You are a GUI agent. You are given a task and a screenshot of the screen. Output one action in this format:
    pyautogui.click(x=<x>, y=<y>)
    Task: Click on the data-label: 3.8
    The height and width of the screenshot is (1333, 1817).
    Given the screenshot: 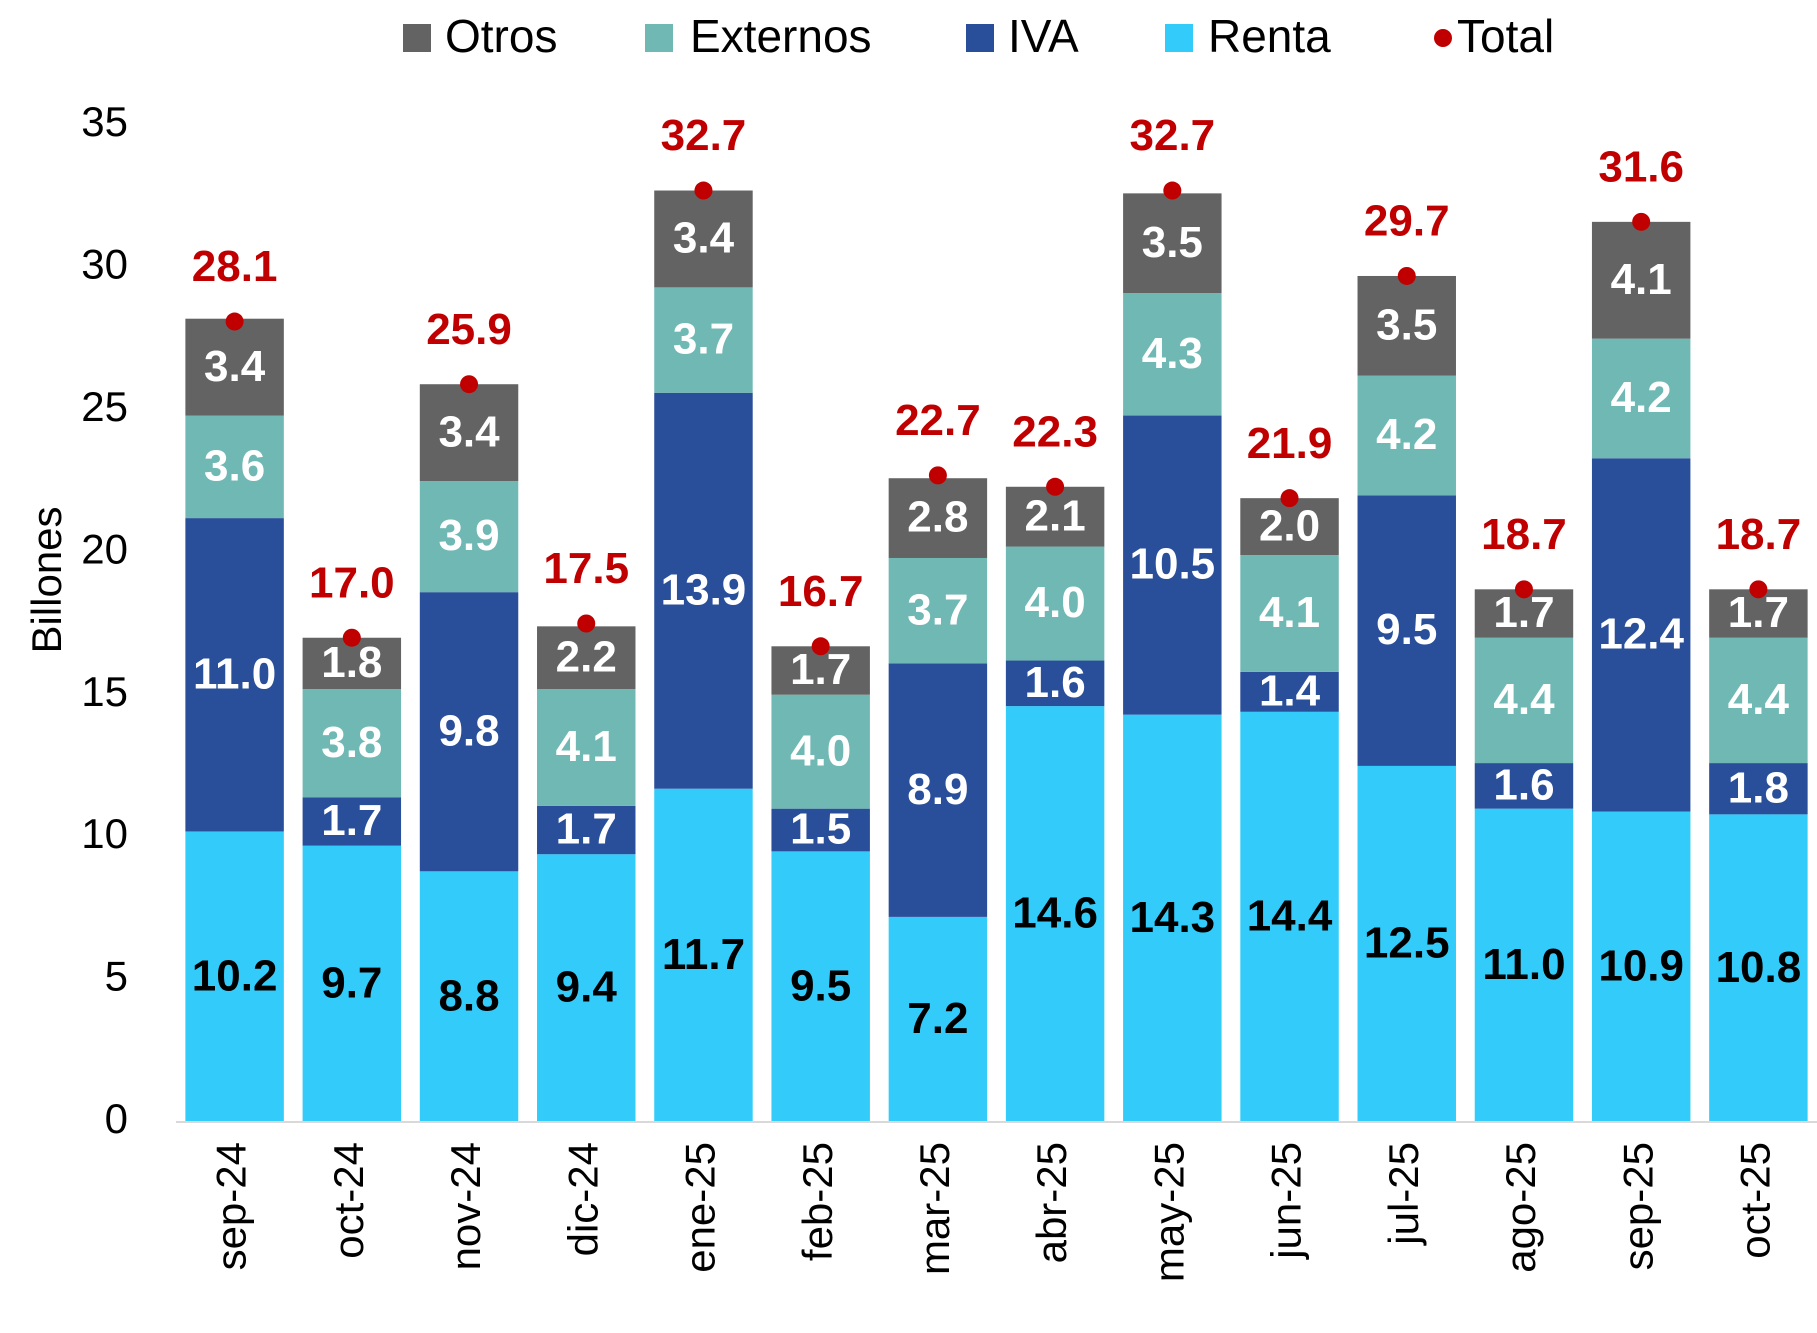 What is the action you would take?
    pyautogui.click(x=351, y=742)
    